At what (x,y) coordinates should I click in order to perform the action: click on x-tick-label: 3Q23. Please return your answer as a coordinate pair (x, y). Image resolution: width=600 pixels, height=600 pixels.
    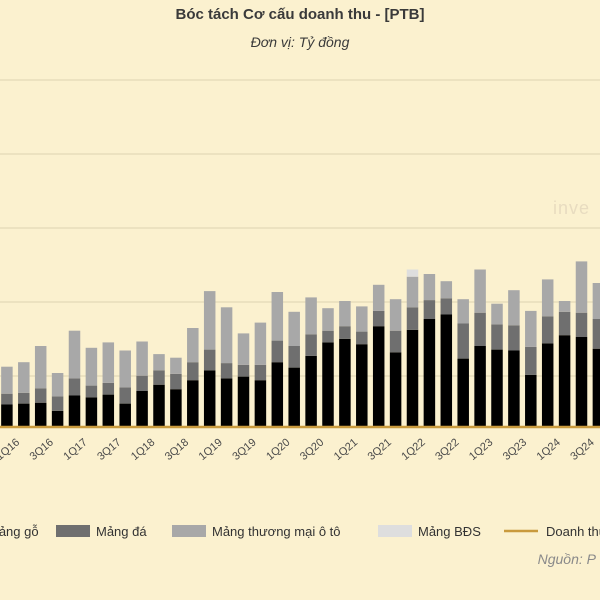
    Looking at the image, I should click on (515, 449).